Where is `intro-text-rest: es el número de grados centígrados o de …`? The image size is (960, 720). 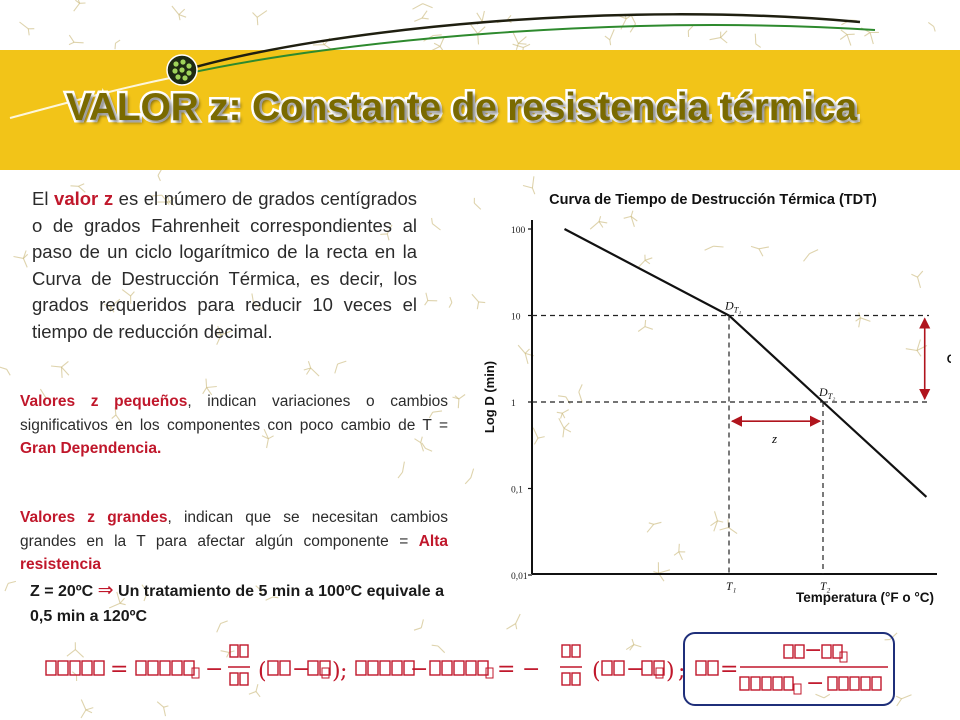 intro-text-rest: es el número de grados centígrados o de … is located at coordinates (225, 265).